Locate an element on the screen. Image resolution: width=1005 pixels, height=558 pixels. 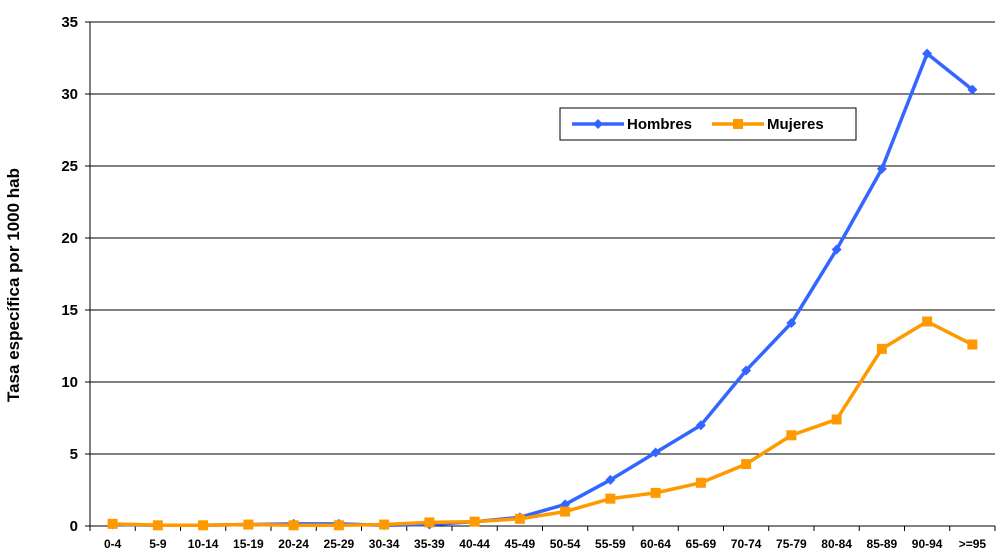
y-tick-label: 35 is located at coordinates (69, 22).